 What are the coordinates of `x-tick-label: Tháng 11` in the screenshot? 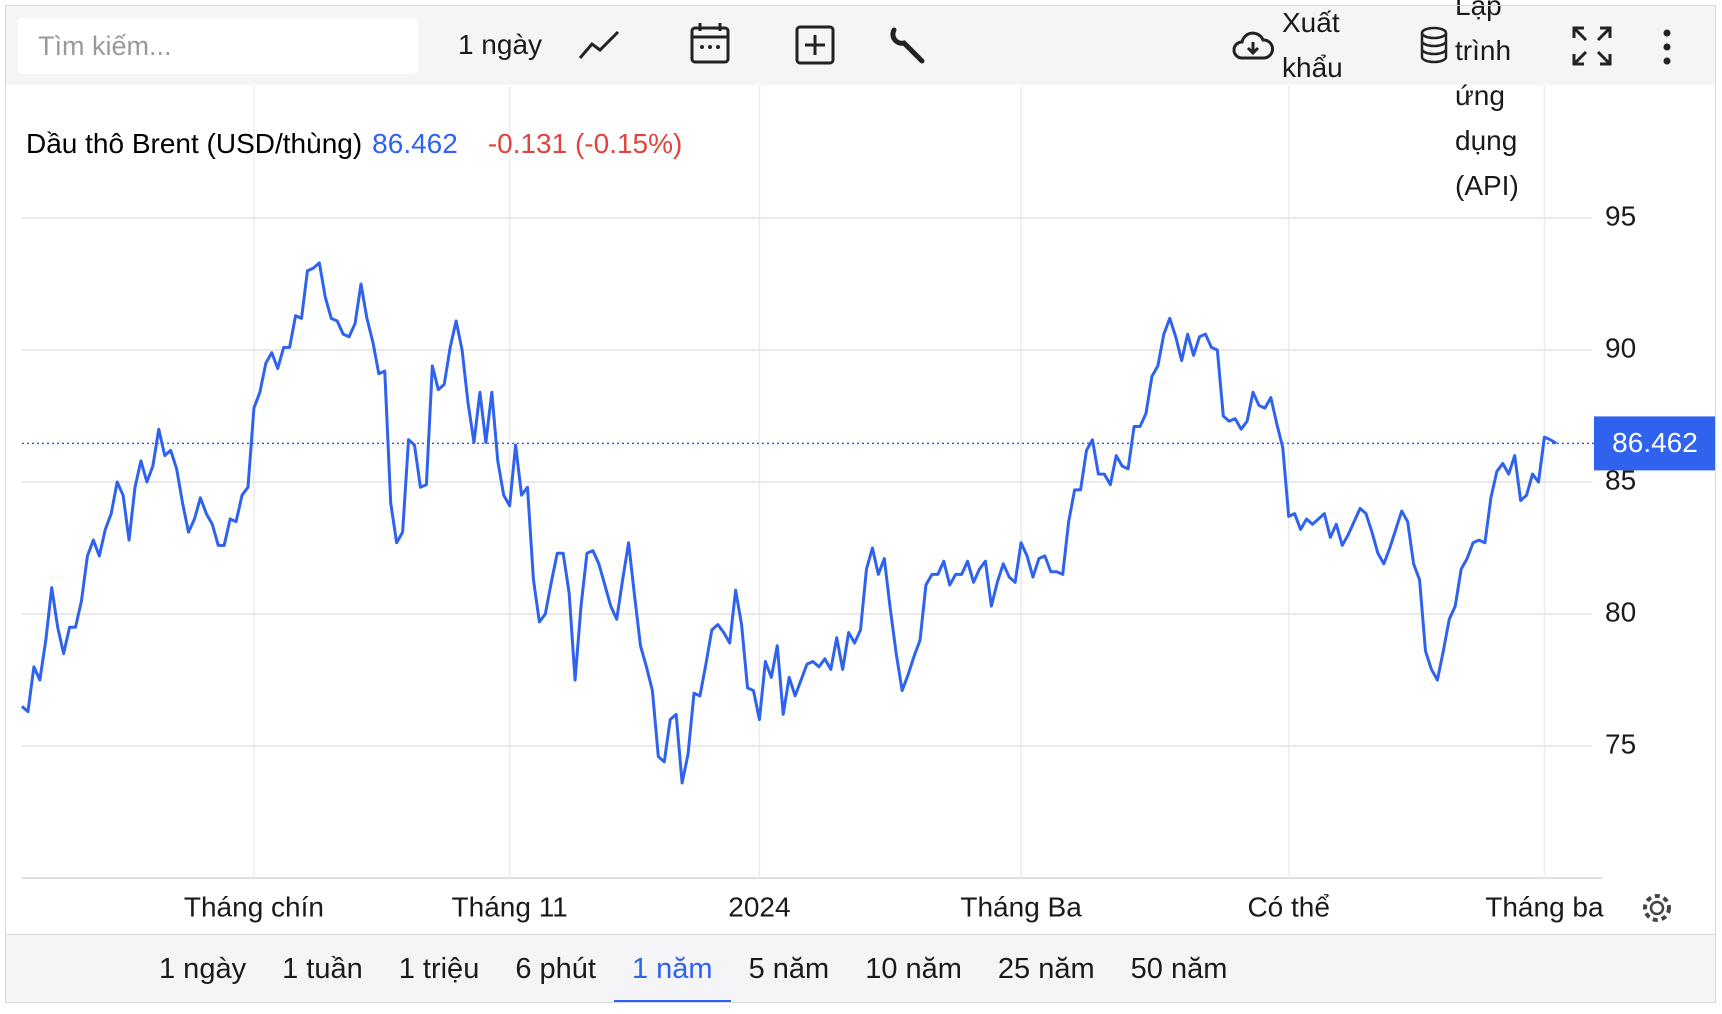 It's located at (510, 906).